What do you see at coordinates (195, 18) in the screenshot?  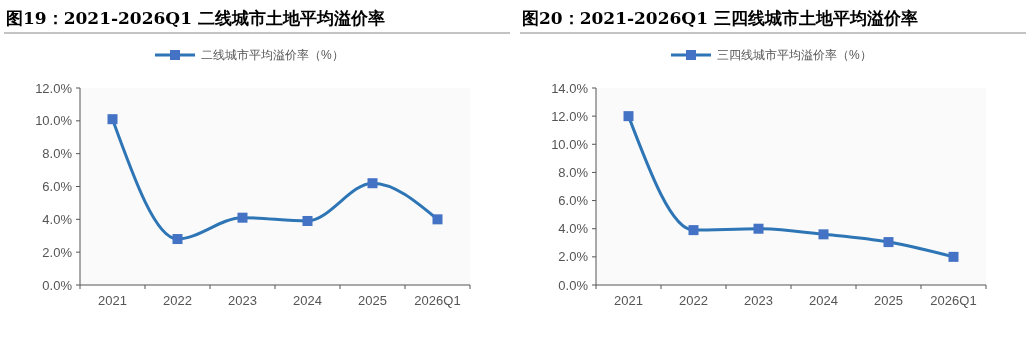 I see `chart-title: 图19：2021-2026Q1 二线城市土地平均溢价率` at bounding box center [195, 18].